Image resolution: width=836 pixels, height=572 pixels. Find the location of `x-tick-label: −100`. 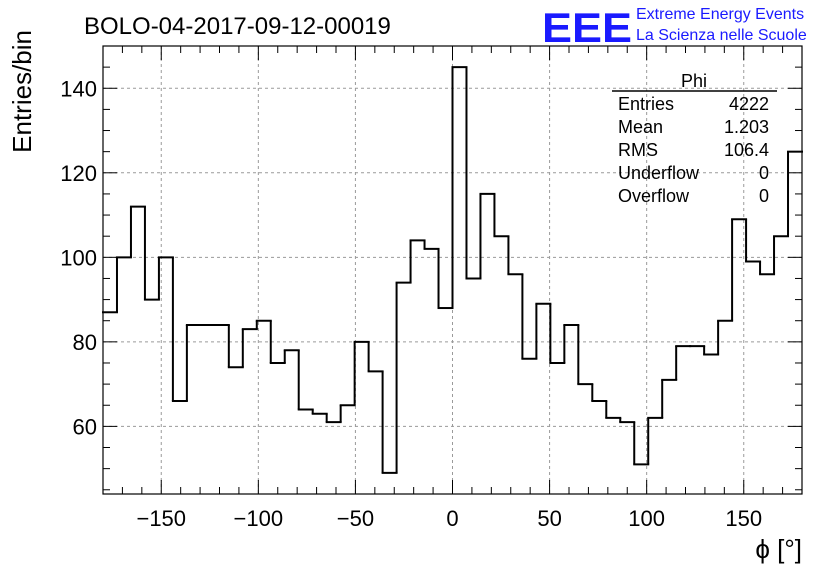

x-tick-label: −100 is located at coordinates (259, 518).